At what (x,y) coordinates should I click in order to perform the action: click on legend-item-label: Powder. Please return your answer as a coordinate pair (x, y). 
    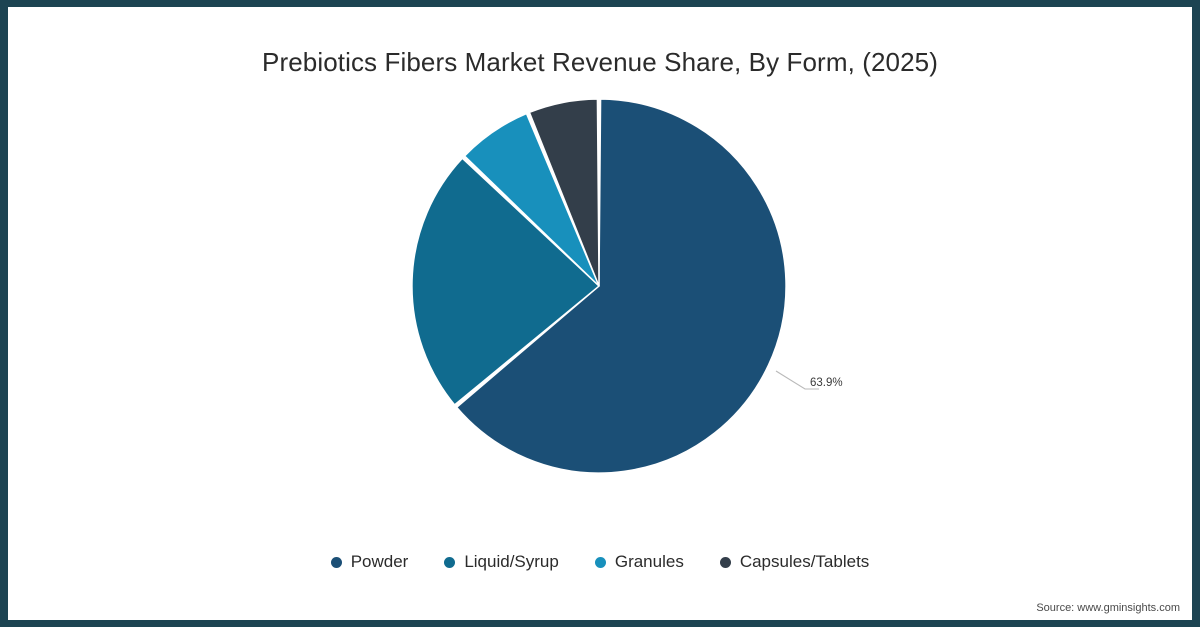
    Looking at the image, I should click on (379, 561).